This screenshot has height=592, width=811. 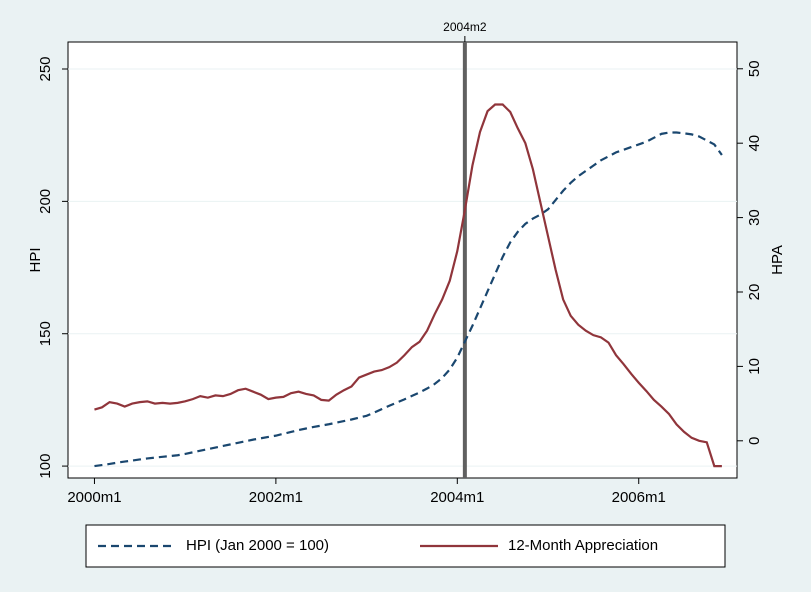 What do you see at coordinates (276, 497) in the screenshot?
I see `x-tick-label: 2002m1` at bounding box center [276, 497].